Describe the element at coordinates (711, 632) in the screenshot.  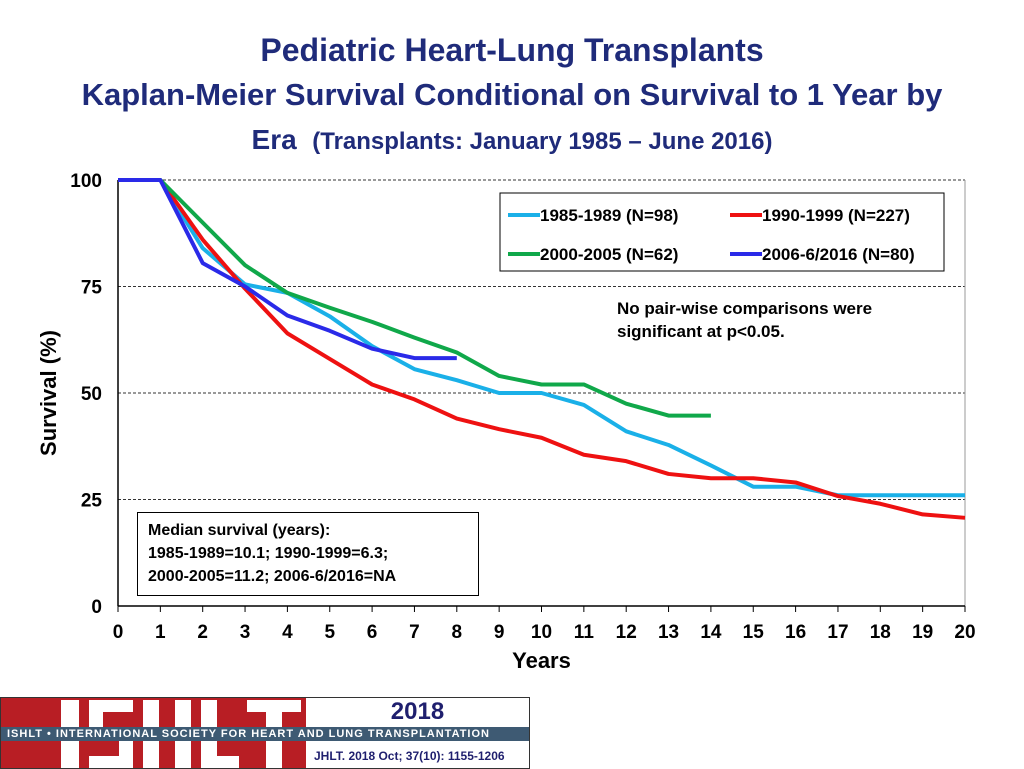
I see `x-tick-label: 14` at that location.